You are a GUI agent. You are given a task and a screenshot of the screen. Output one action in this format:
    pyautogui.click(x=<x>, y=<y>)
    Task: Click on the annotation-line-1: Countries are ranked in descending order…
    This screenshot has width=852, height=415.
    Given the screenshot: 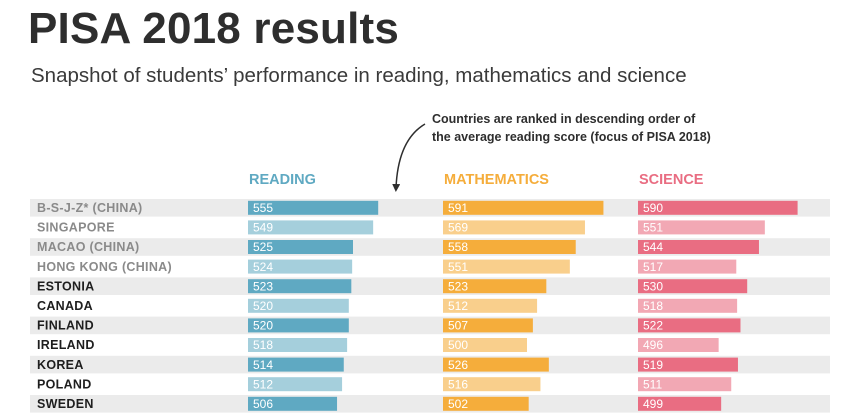 What is the action you would take?
    pyautogui.click(x=564, y=119)
    